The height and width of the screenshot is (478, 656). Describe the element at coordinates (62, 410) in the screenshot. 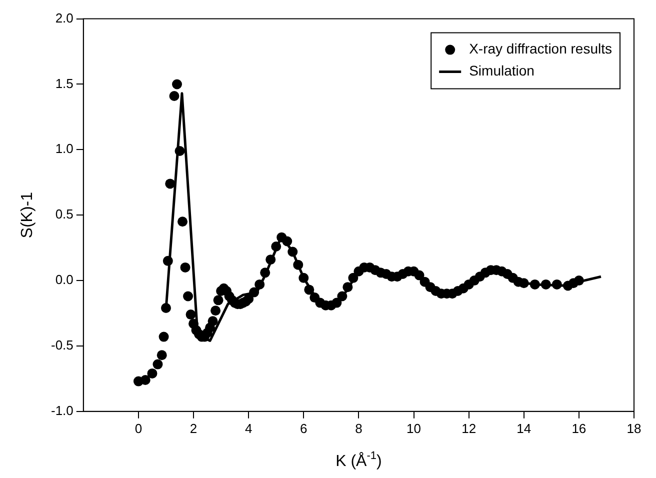

I see `y-tick-label: -1.0` at that location.